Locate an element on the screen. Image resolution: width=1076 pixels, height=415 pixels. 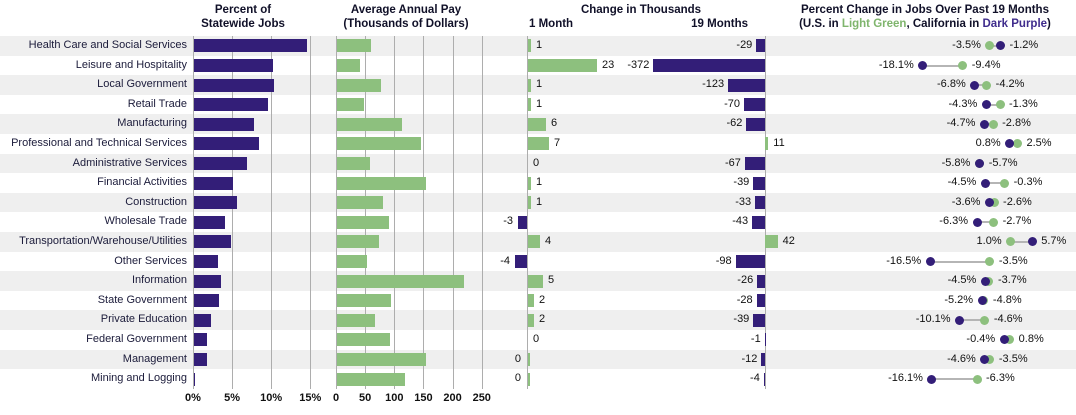
row-label-sector: Private Education is located at coordinates (143, 319).